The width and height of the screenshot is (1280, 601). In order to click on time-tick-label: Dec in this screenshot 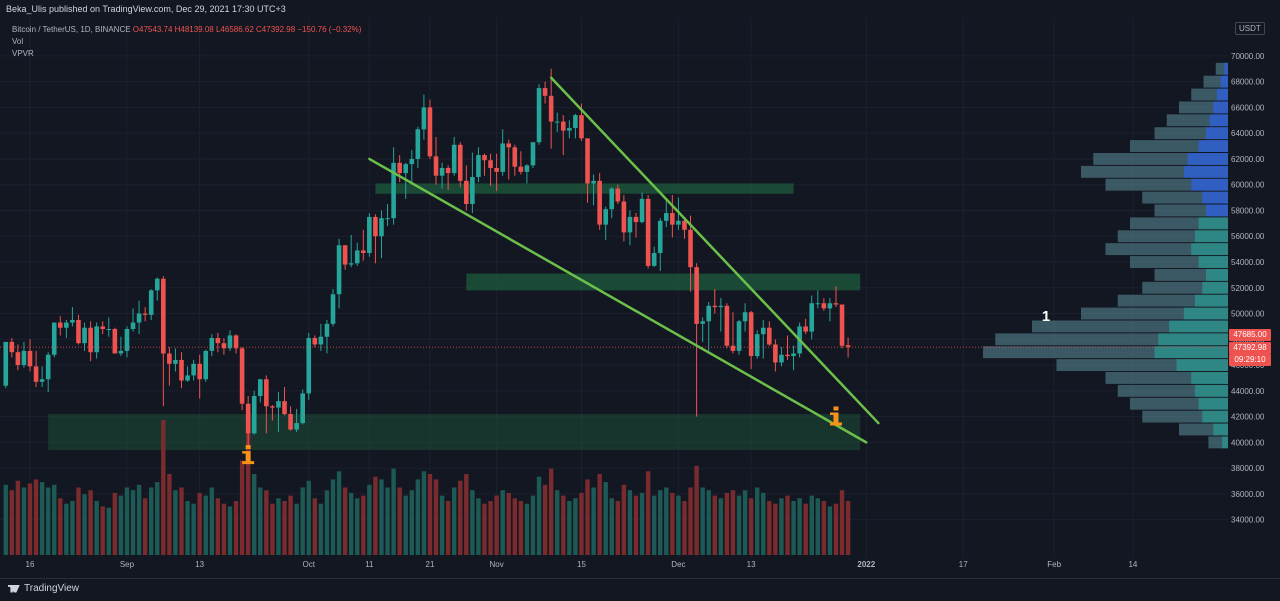, I will do `click(678, 564)`.